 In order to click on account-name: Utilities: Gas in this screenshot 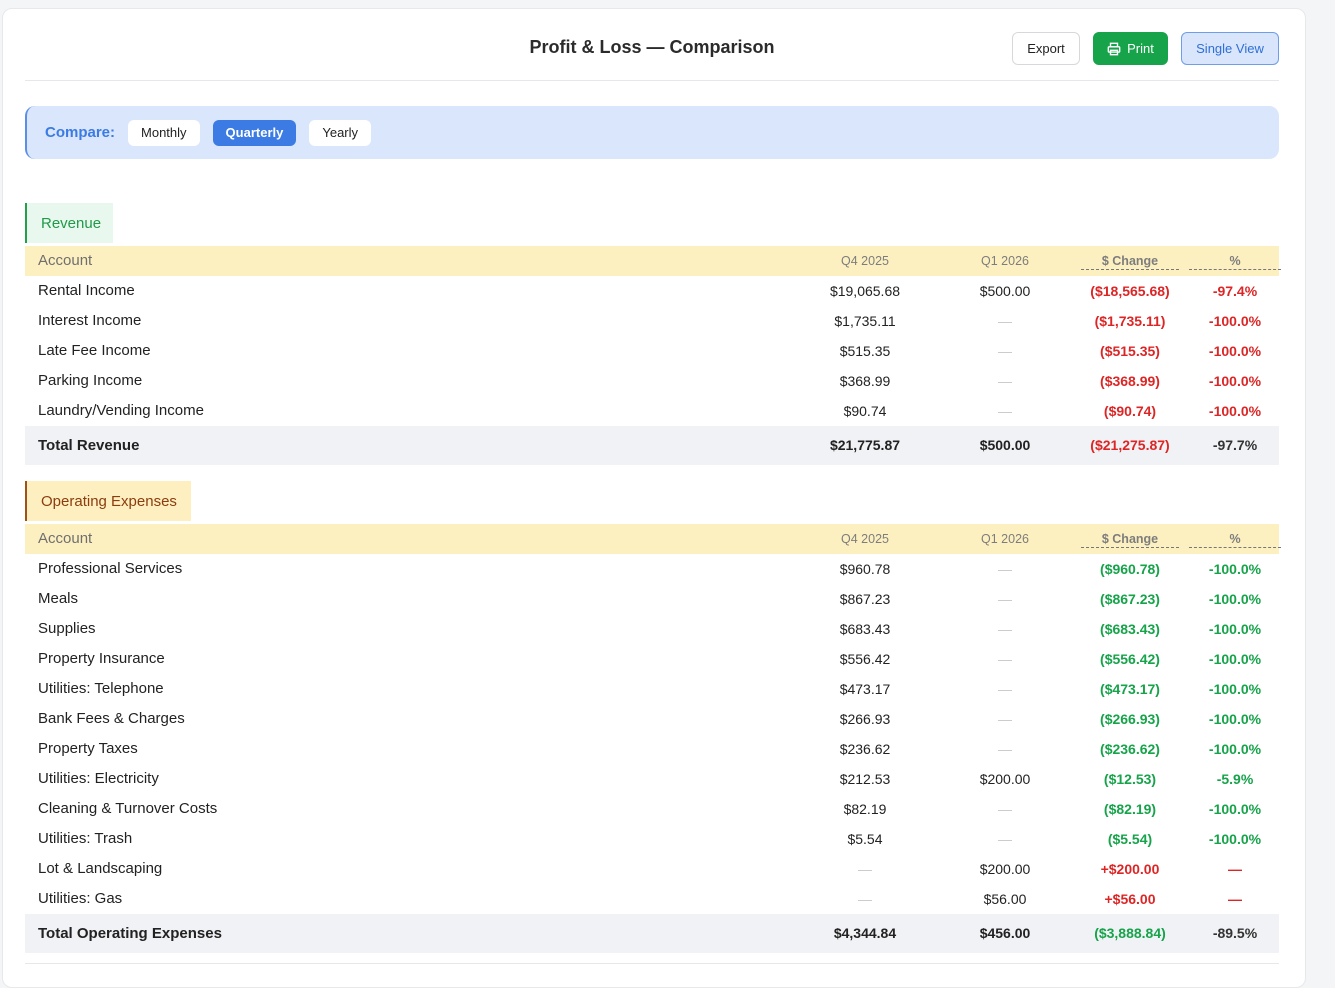, I will do `click(80, 898)`.